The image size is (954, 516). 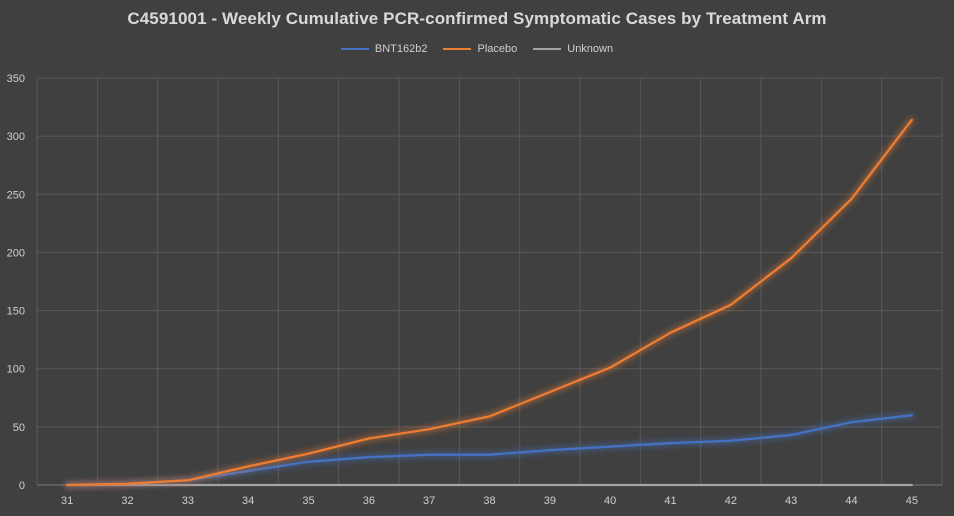 What do you see at coordinates (354, 49) in the screenshot?
I see `legend-swatch-bnt162b2` at bounding box center [354, 49].